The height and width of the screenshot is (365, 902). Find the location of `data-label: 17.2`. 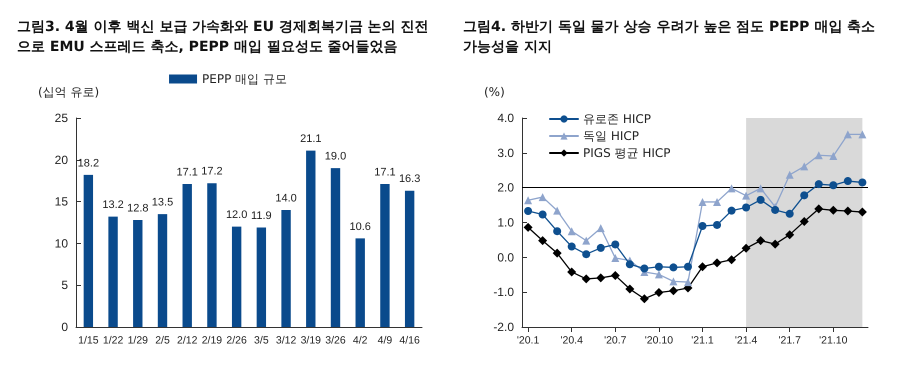

data-label: 17.2 is located at coordinates (212, 172).